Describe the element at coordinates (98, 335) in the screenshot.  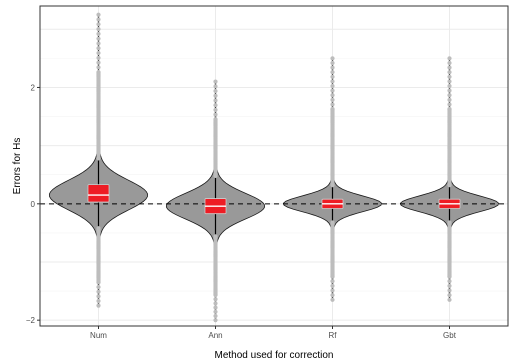
I see `x-tick-label-num: Num` at that location.